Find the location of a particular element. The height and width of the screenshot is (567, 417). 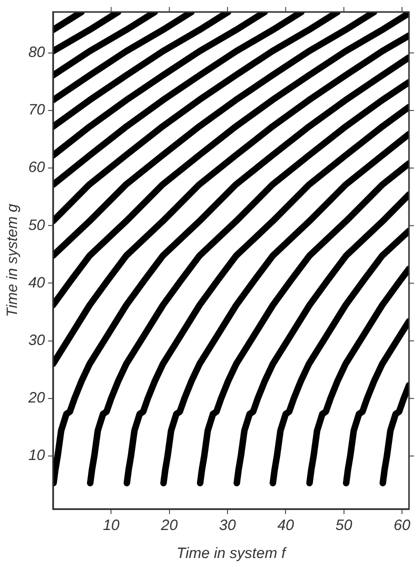

y-tick-label: 80 is located at coordinates (37, 53).